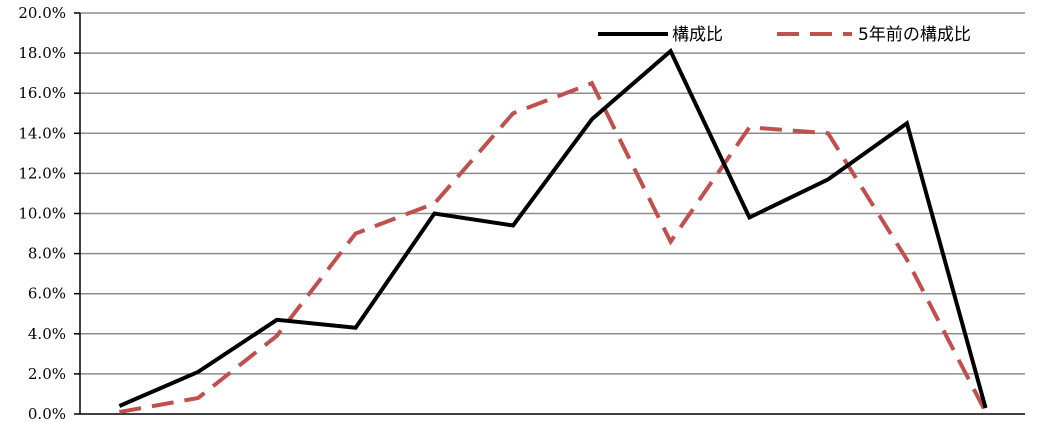 The image size is (1037, 423). What do you see at coordinates (914, 35) in the screenshot?
I see `legend-label: 5年前の構成比` at bounding box center [914, 35].